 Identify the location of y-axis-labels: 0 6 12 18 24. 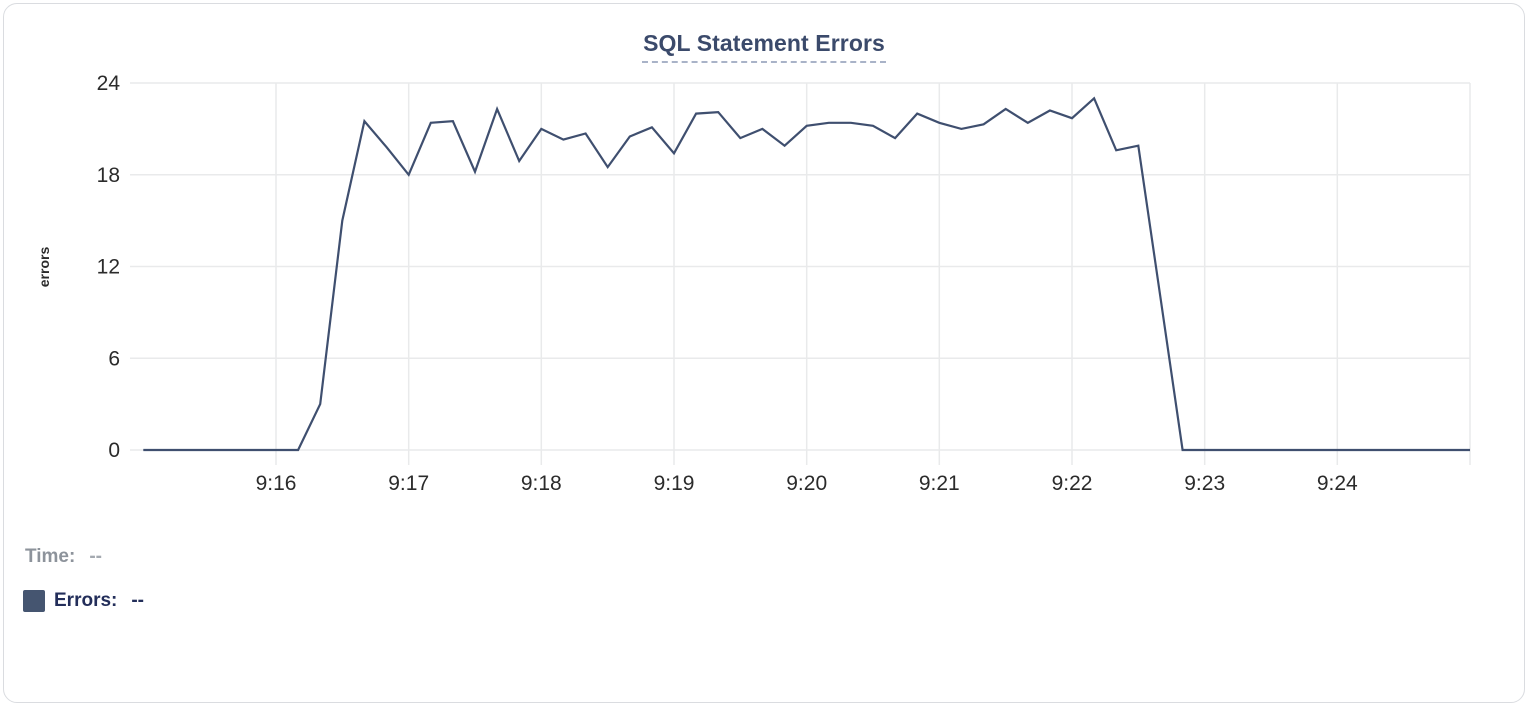
(109, 267).